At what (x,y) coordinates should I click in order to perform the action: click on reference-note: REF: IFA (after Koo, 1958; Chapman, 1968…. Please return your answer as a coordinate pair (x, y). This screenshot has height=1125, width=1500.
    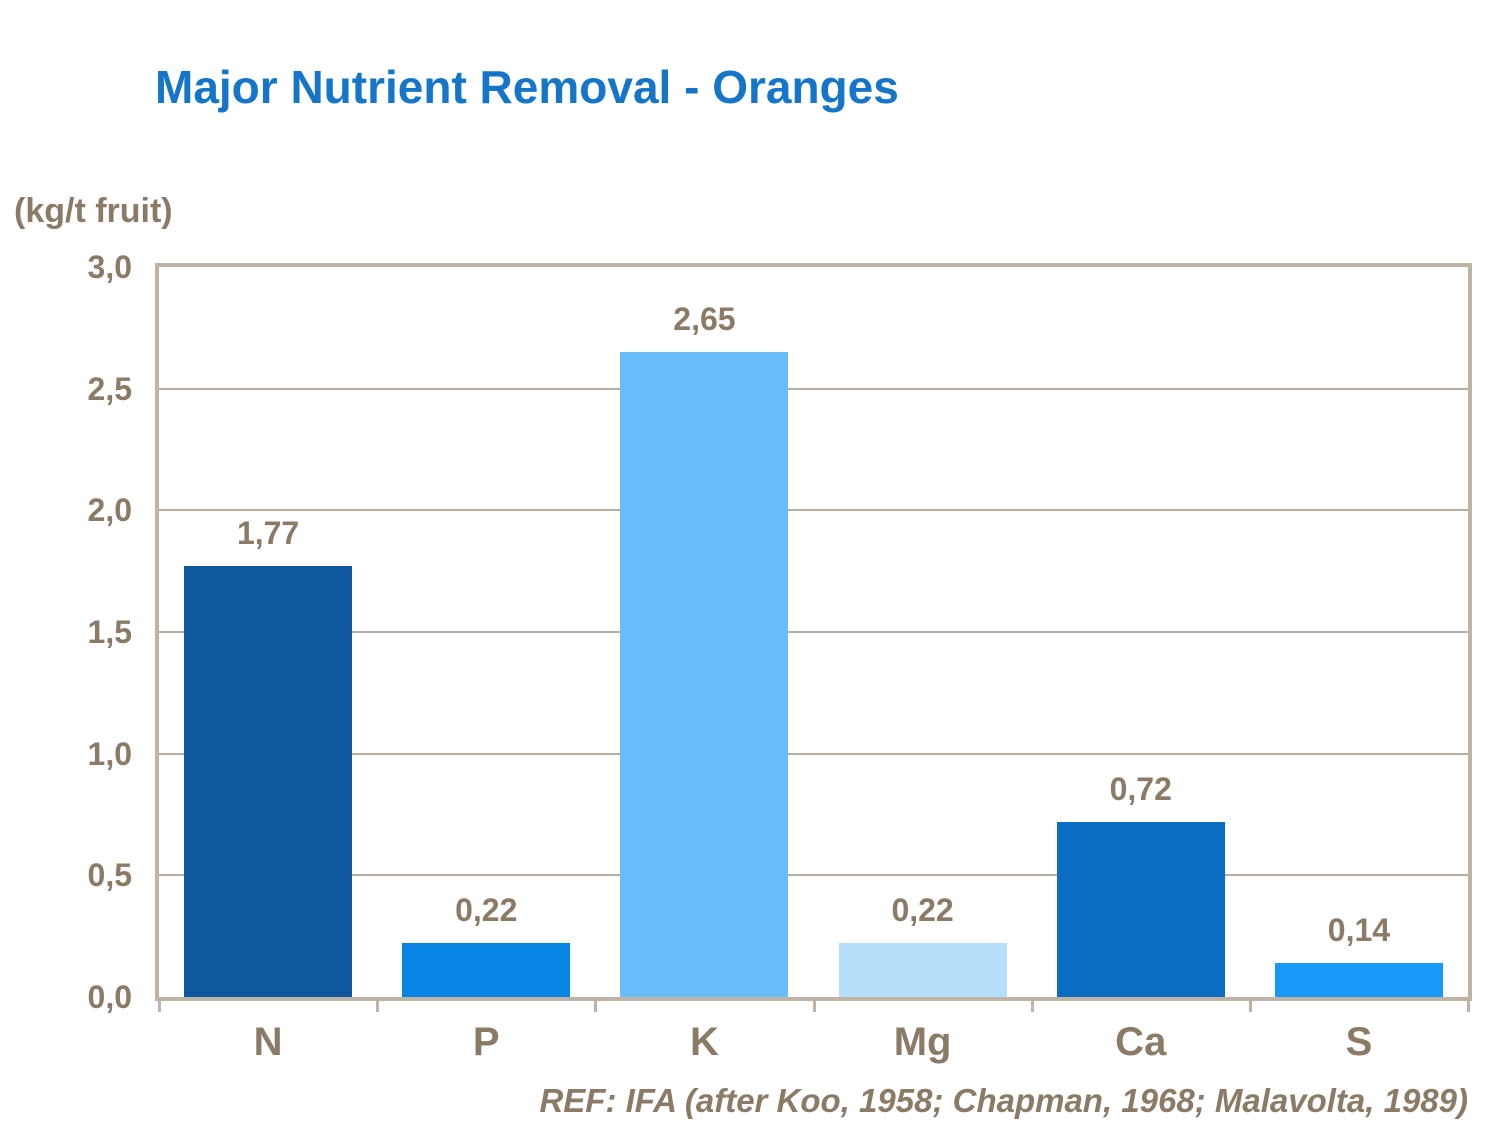
    Looking at the image, I should click on (1003, 1100).